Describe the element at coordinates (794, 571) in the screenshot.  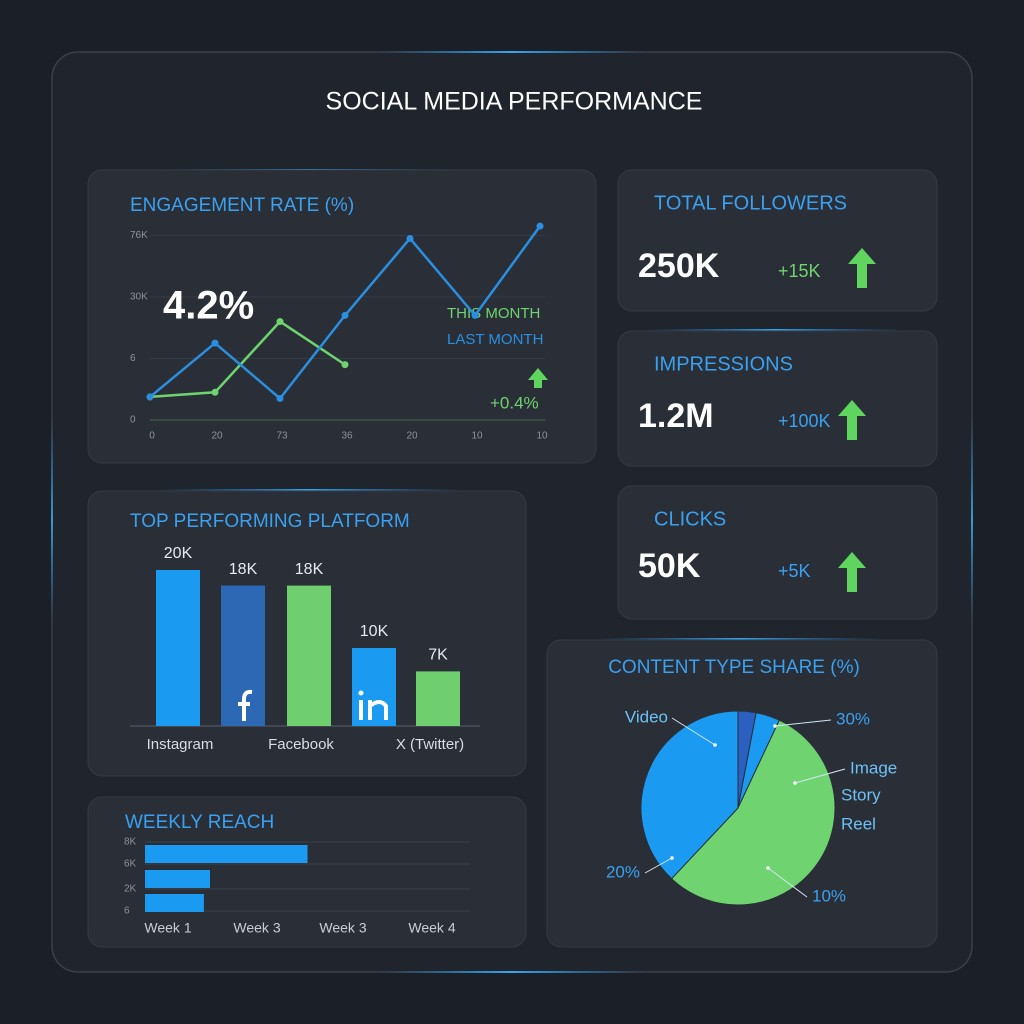
I see `kpi-change: +5K` at that location.